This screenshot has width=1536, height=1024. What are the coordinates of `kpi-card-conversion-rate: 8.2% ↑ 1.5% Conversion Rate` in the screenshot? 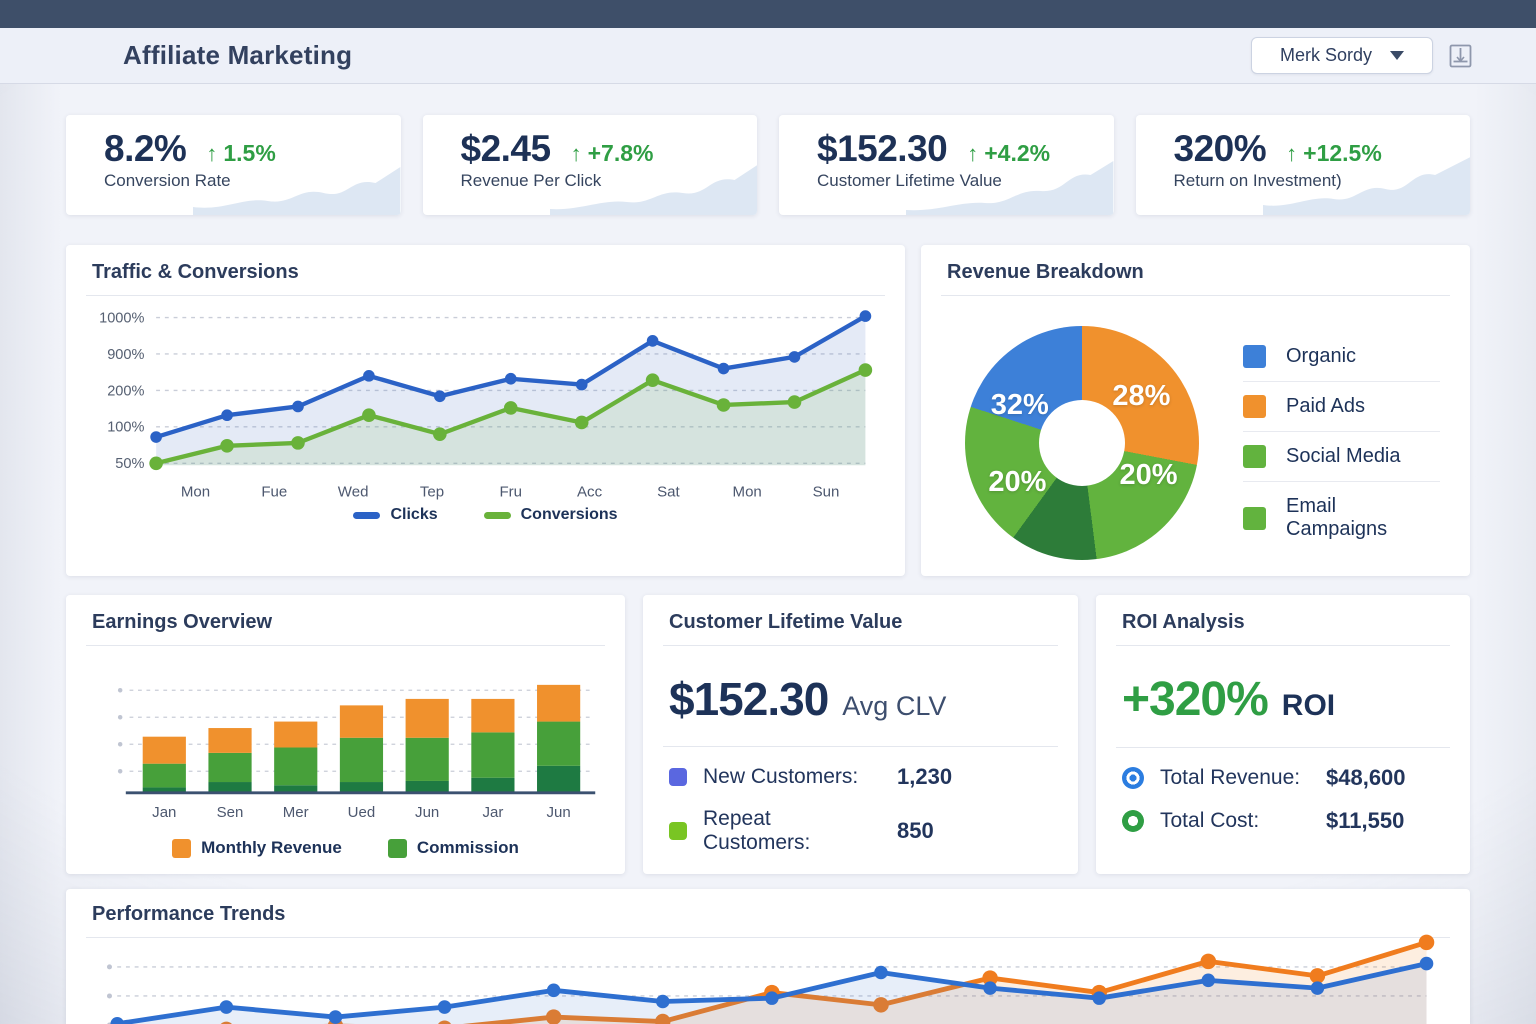 It's located at (233, 165).